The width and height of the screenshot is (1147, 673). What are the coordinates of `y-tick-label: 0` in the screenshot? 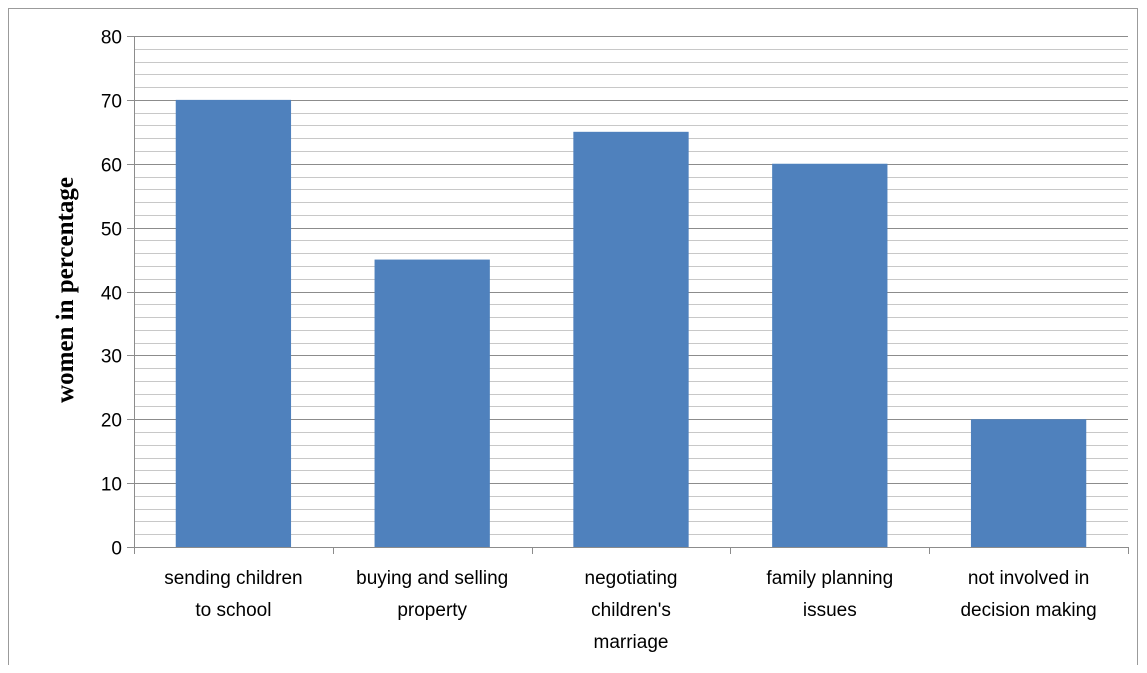 It's located at (116, 549).